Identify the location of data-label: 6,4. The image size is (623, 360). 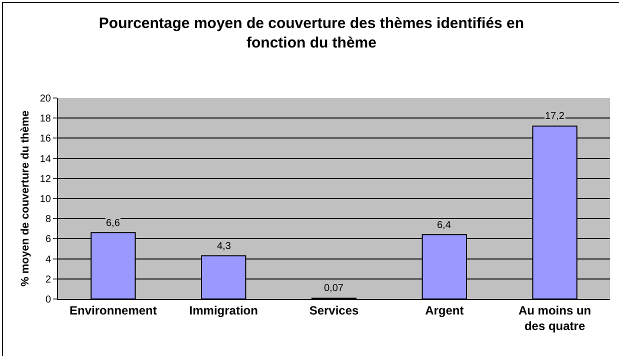
(444, 225).